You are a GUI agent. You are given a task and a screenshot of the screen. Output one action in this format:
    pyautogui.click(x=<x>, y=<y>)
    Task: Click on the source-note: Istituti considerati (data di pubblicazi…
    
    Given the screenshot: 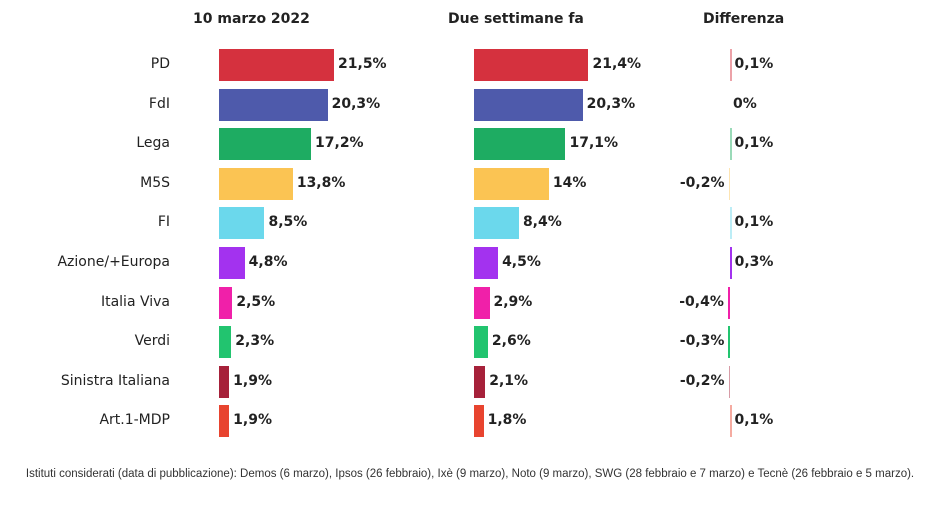 What is the action you would take?
    pyautogui.click(x=470, y=474)
    